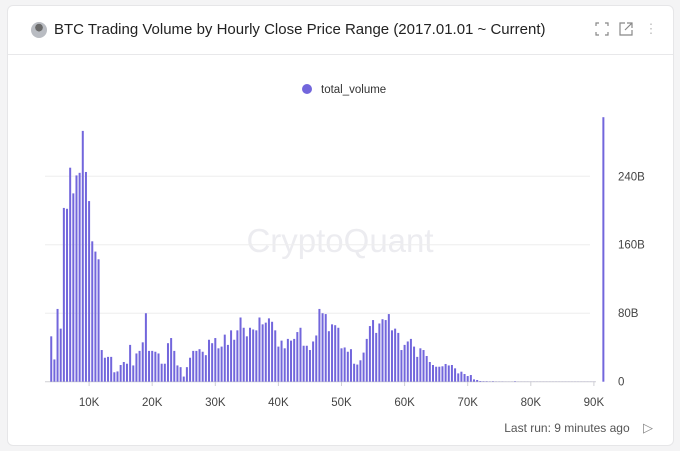 The height and width of the screenshot is (451, 680). I want to click on fullscreen-icon, so click(602, 29).